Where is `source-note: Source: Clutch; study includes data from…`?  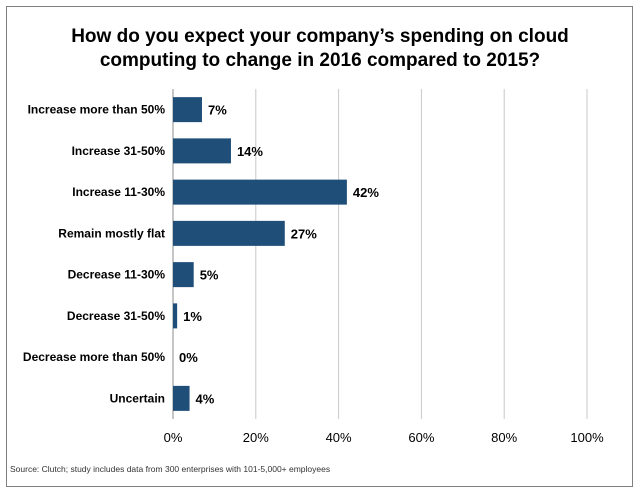
source-note: Source: Clutch; study includes data from… is located at coordinates (170, 469).